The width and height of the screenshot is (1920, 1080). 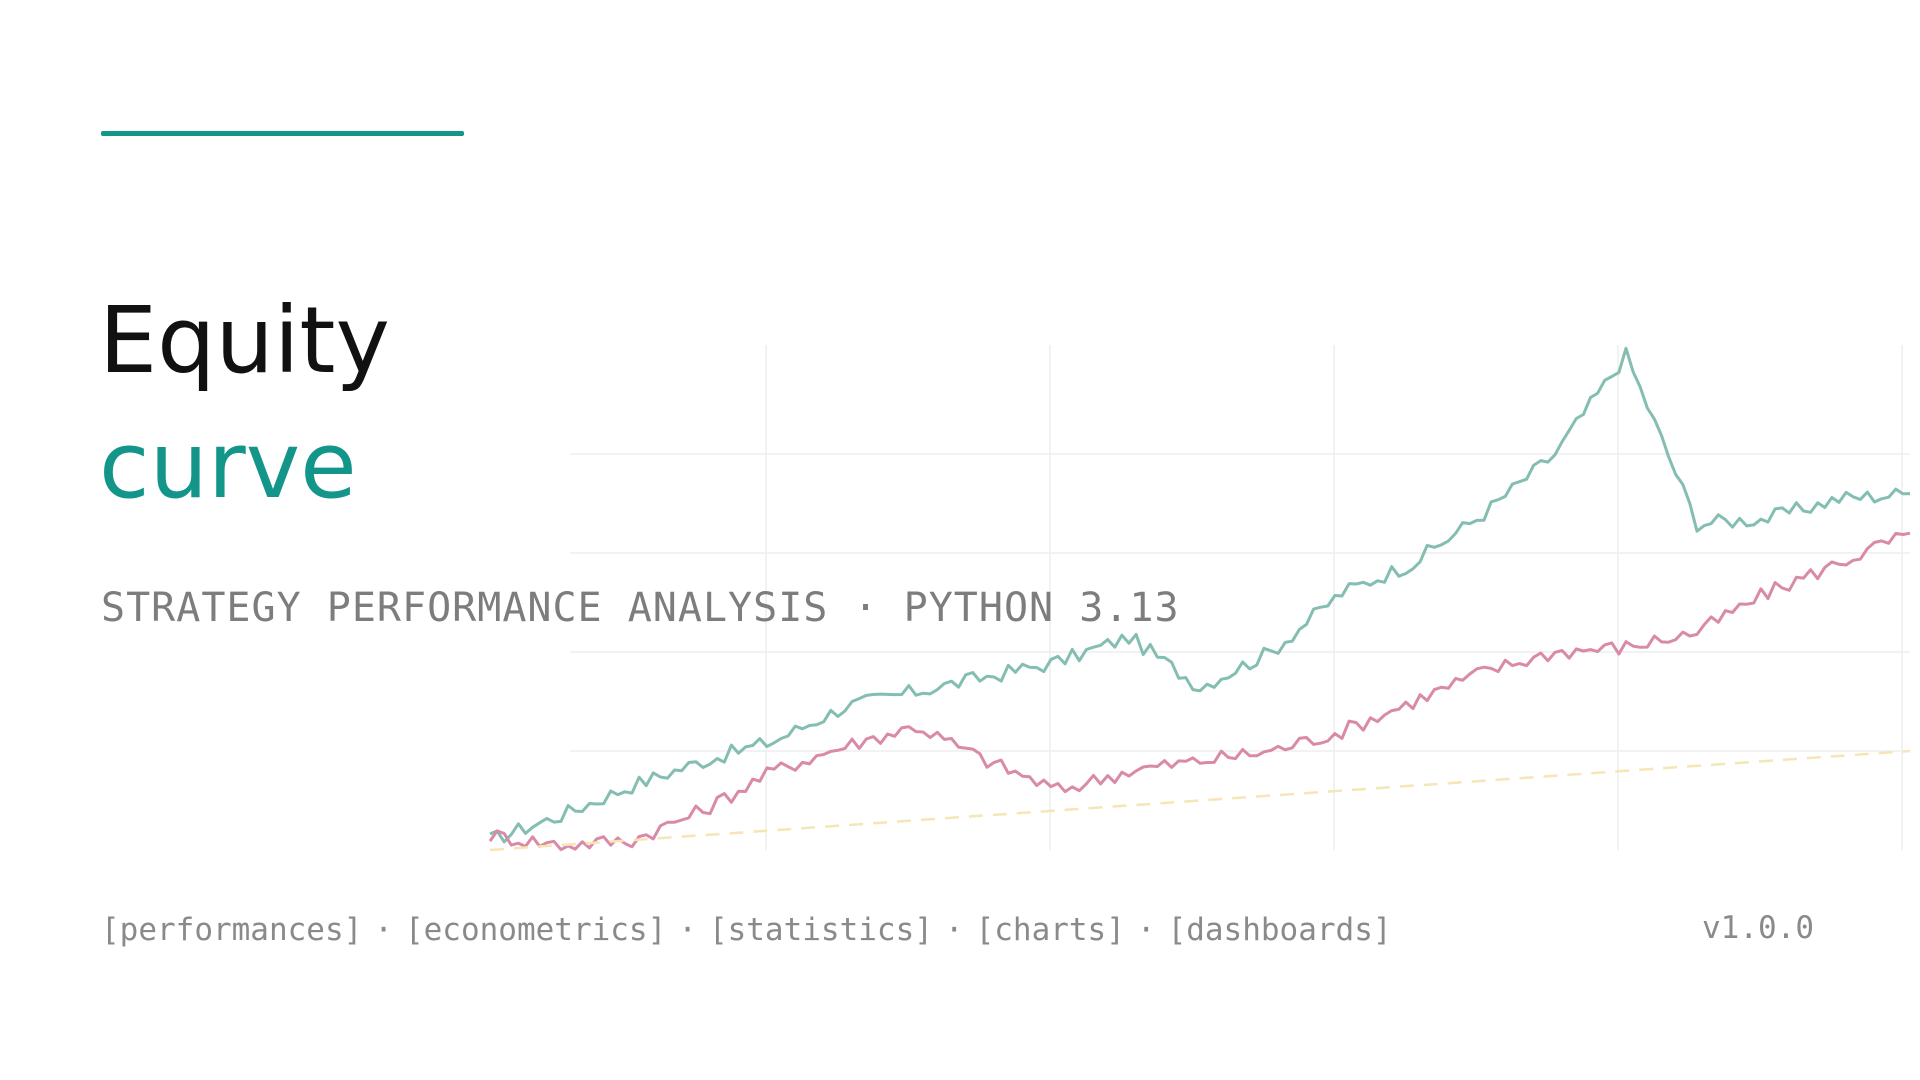 I want to click on tag-statistics: [statistics], so click(x=820, y=930).